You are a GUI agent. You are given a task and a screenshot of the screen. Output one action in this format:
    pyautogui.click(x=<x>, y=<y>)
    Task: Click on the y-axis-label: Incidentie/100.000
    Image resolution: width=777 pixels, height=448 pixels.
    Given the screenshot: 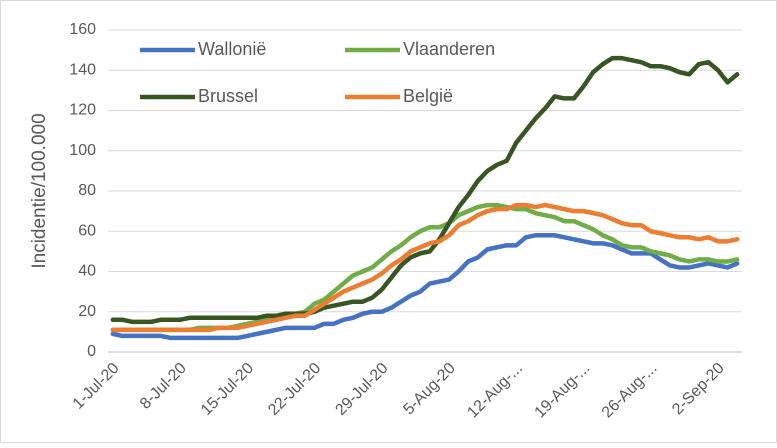 What is the action you would take?
    pyautogui.click(x=39, y=190)
    